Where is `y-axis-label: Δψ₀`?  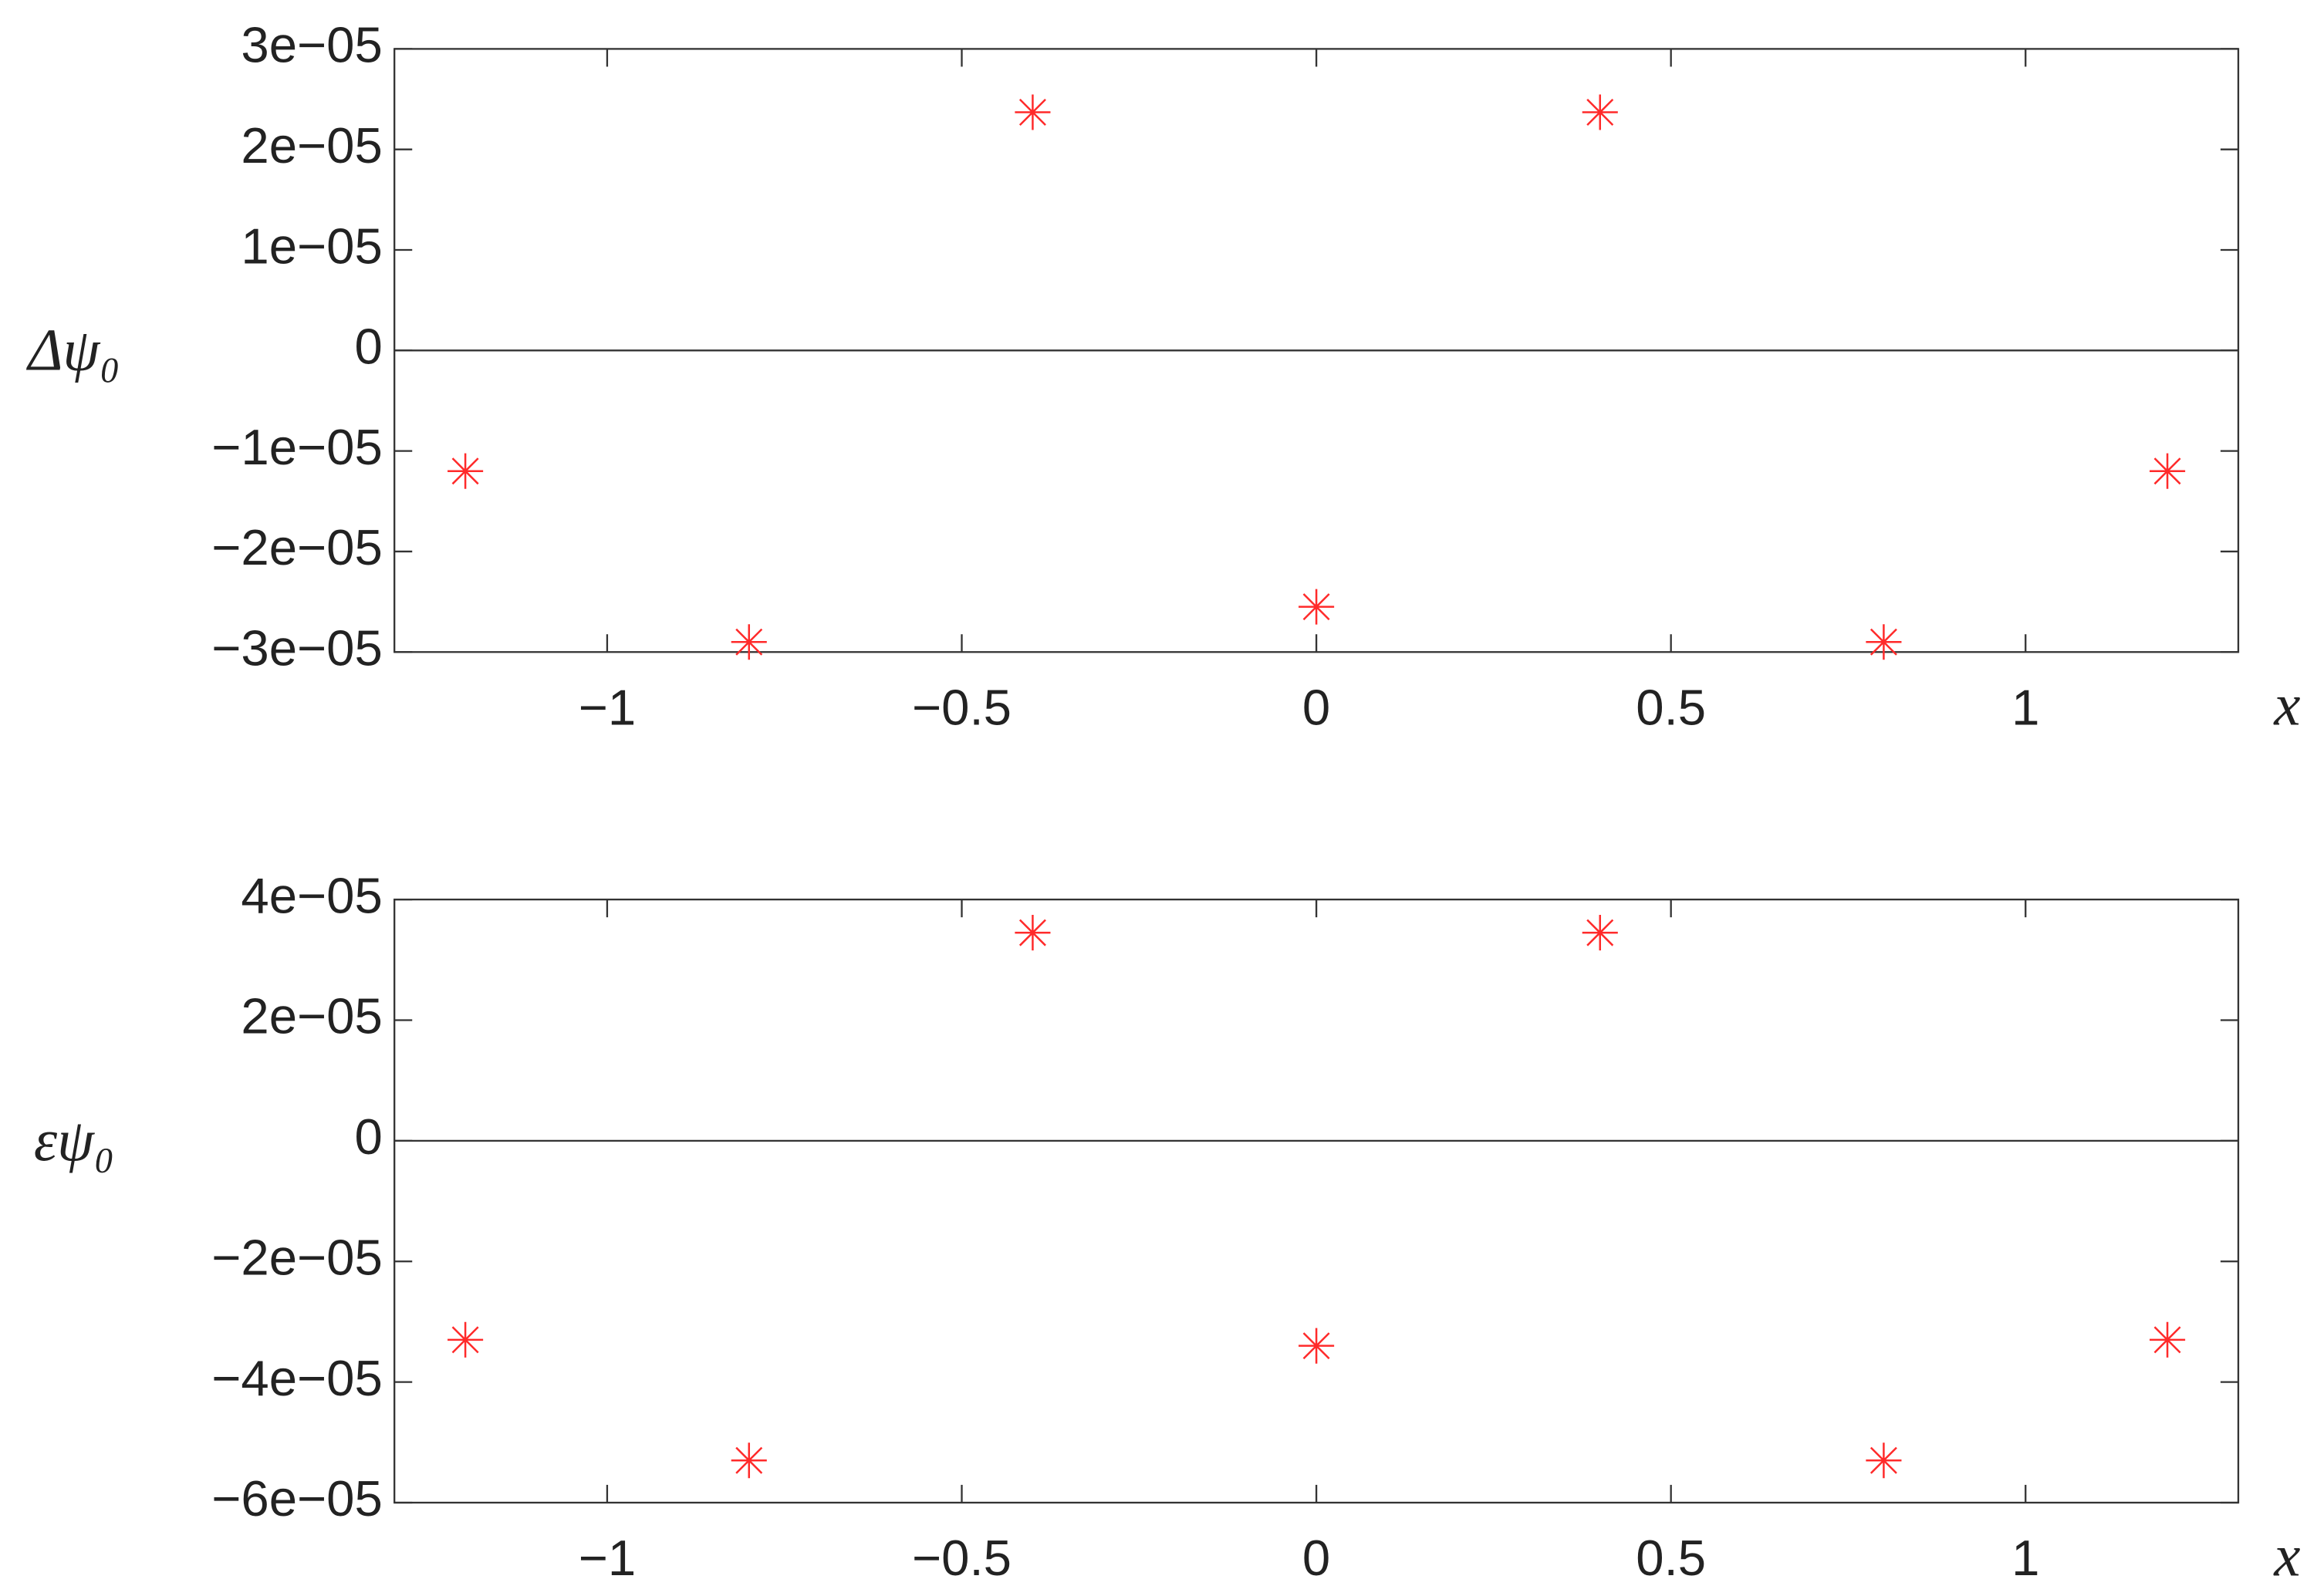 y-axis-label: Δψ₀ is located at coordinates (72, 350).